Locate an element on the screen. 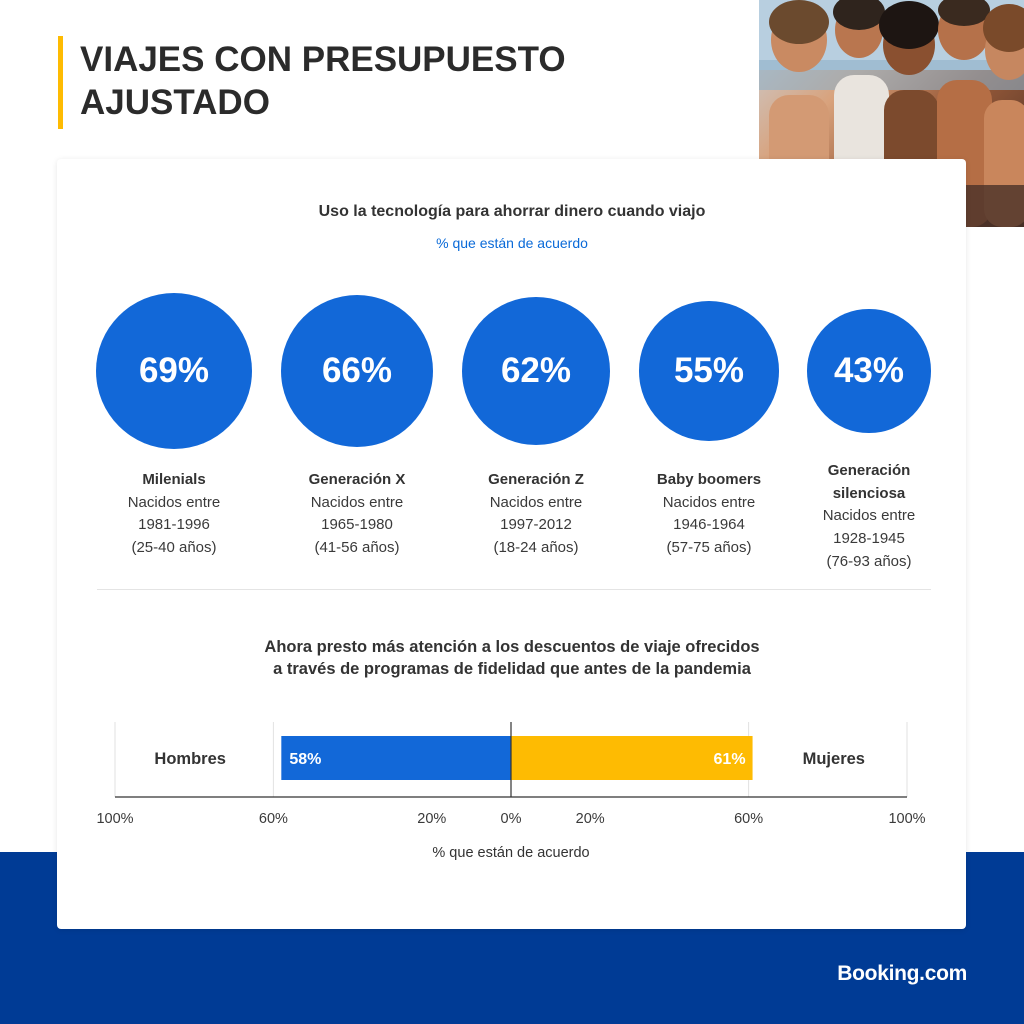  bubble-4: 55% is located at coordinates (709, 371).